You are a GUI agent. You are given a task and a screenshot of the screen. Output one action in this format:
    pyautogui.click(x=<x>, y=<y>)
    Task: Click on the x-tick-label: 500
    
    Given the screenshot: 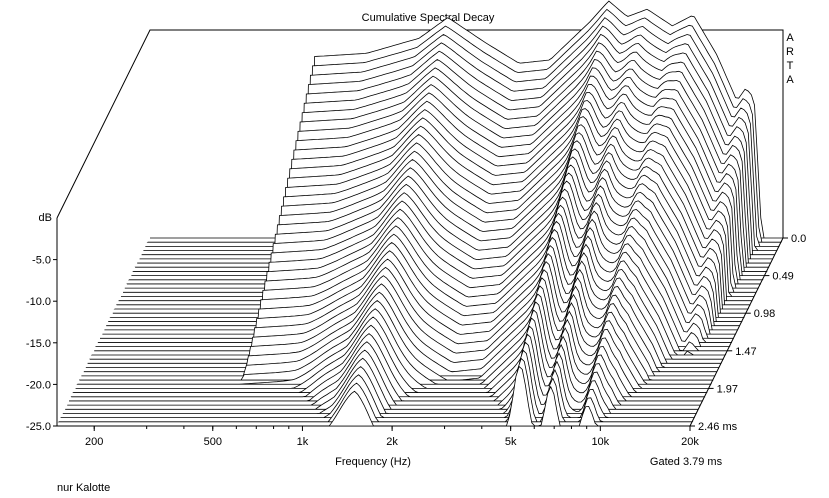 What is the action you would take?
    pyautogui.click(x=213, y=442)
    